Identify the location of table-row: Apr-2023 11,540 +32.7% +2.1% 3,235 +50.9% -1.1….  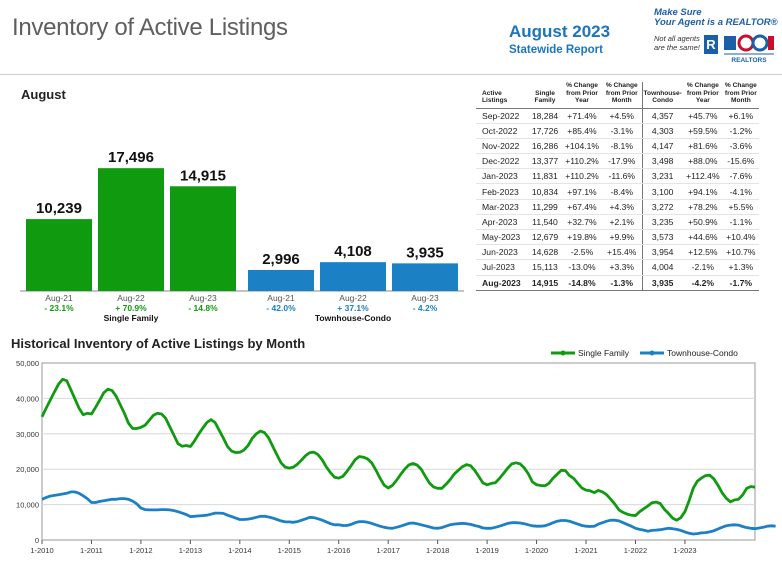
(617, 222).